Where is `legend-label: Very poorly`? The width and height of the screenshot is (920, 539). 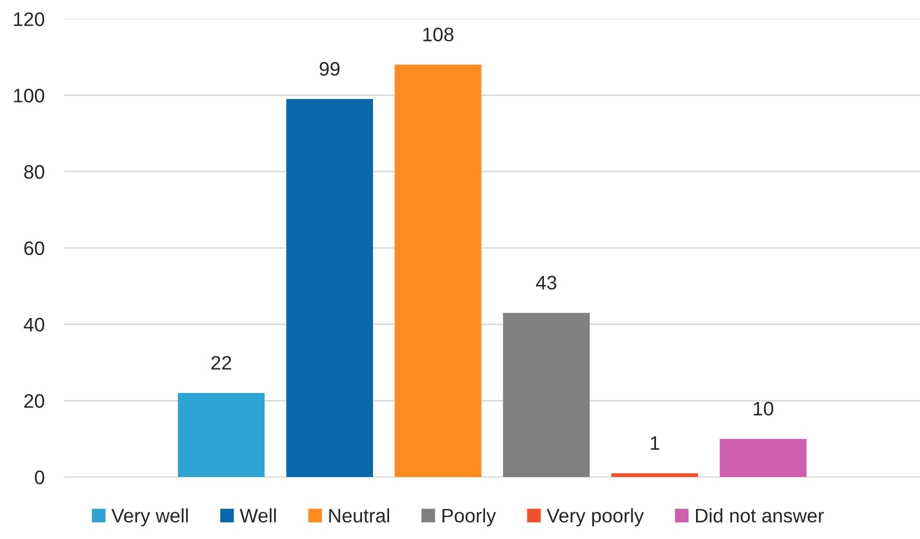 legend-label: Very poorly is located at coordinates (595, 517).